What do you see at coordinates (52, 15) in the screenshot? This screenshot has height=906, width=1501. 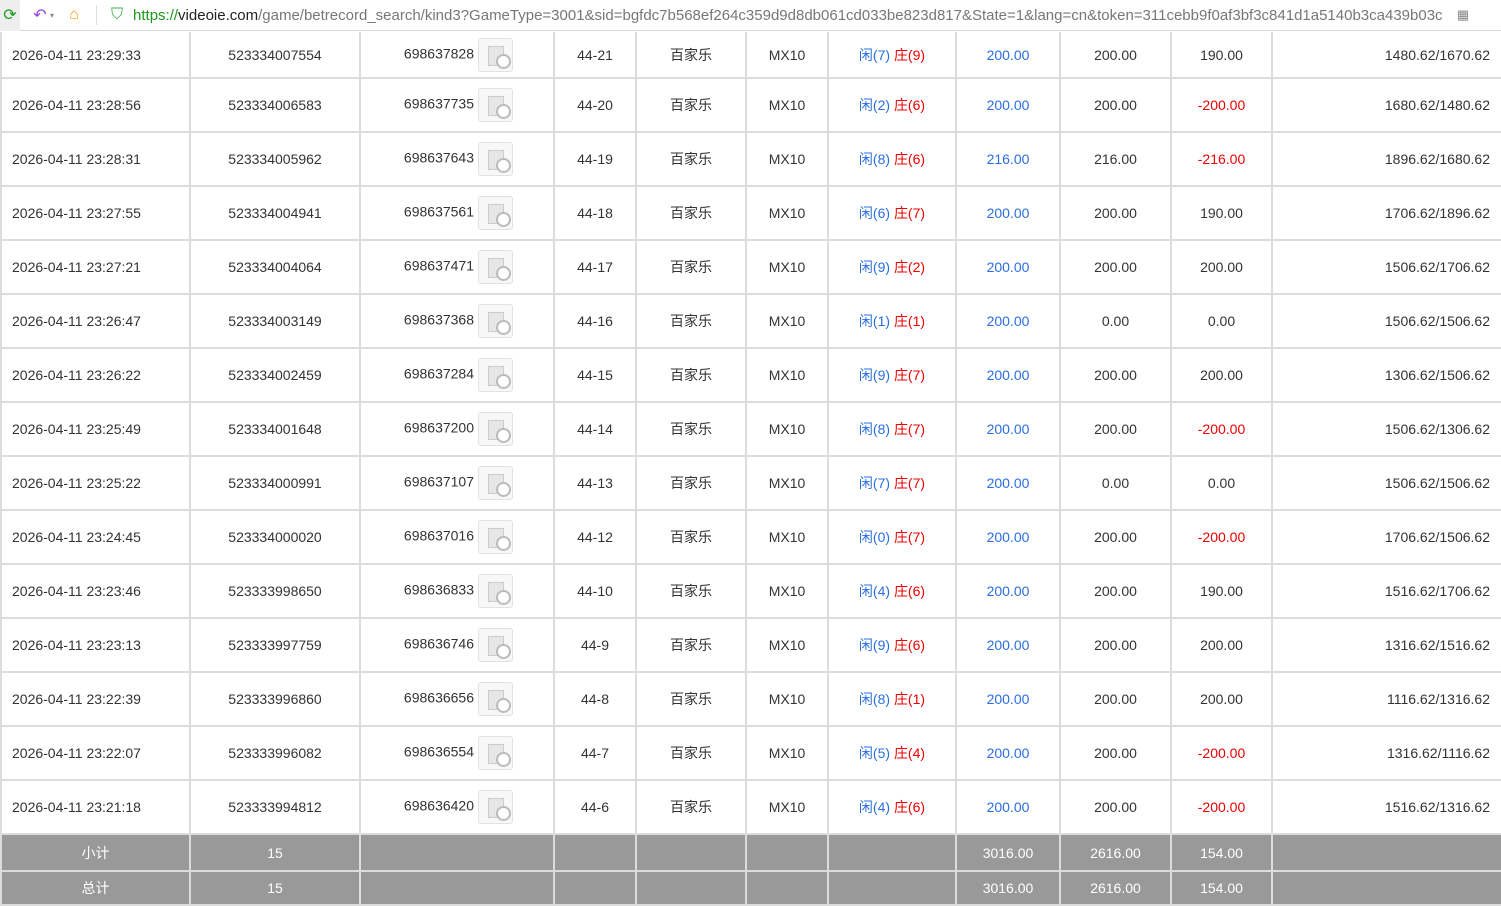 I see `undo-dropdown-icon: ▾` at bounding box center [52, 15].